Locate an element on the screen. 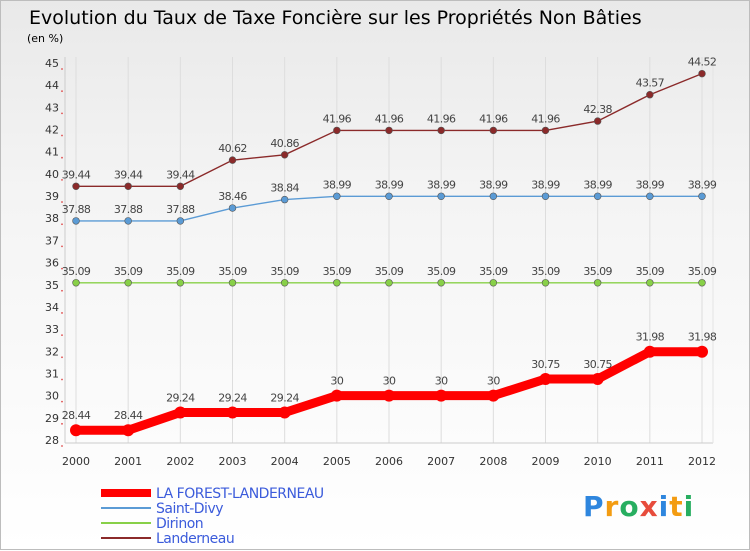 This screenshot has height=551, width=750. y-tick-label: 33 is located at coordinates (52, 329).